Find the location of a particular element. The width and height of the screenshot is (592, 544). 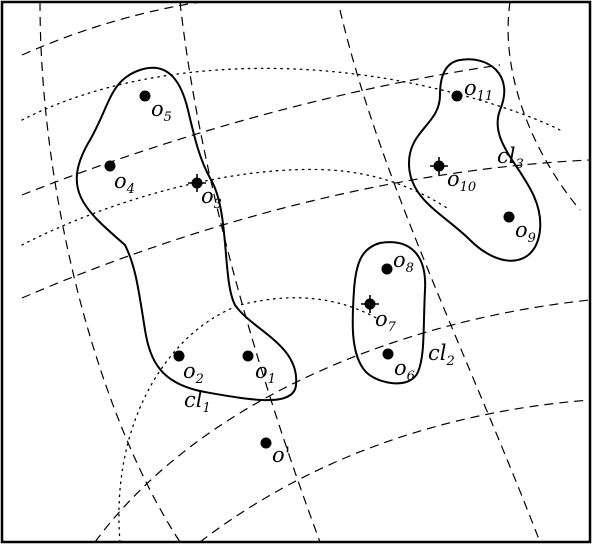

centroid-o10 is located at coordinates (439, 166).